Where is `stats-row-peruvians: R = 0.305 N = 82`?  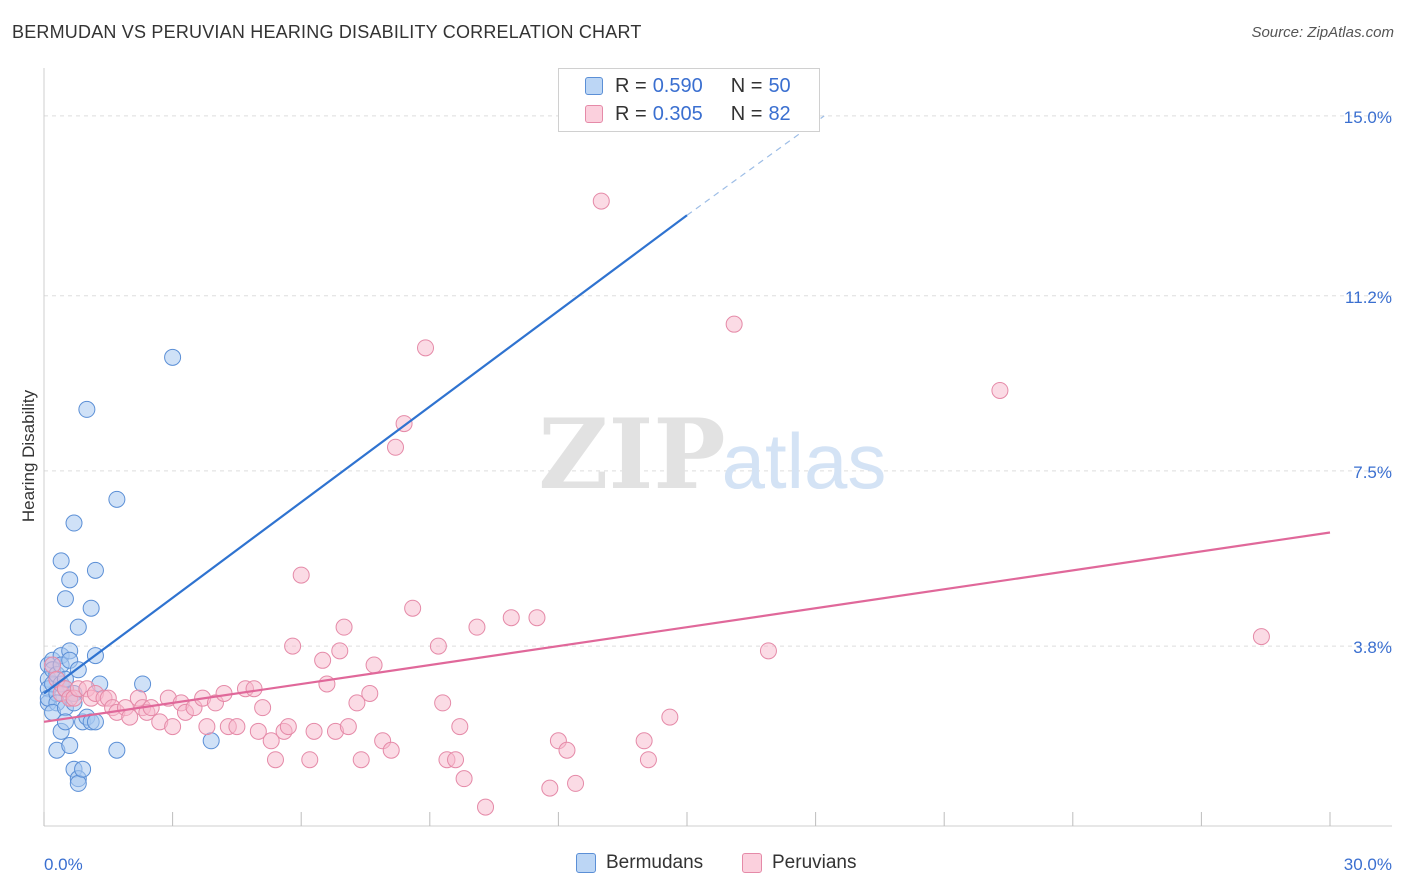 stats-row-peruvians: R = 0.305 N = 82 is located at coordinates (691, 114).